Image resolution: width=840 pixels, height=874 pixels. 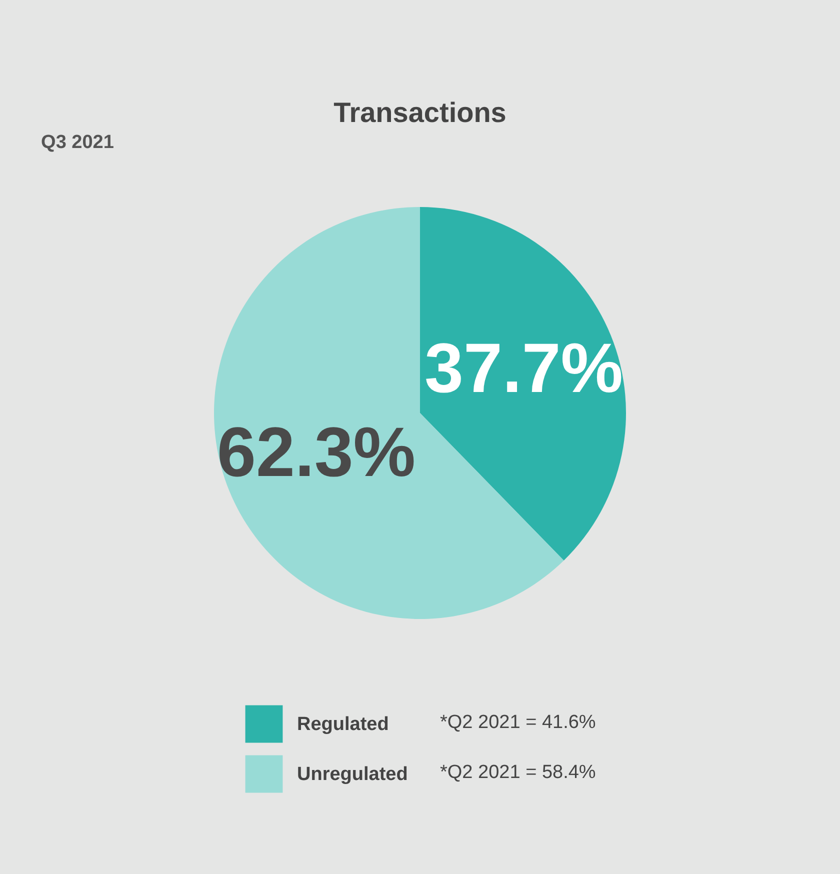 I want to click on legend-label: Regulated, so click(x=343, y=724).